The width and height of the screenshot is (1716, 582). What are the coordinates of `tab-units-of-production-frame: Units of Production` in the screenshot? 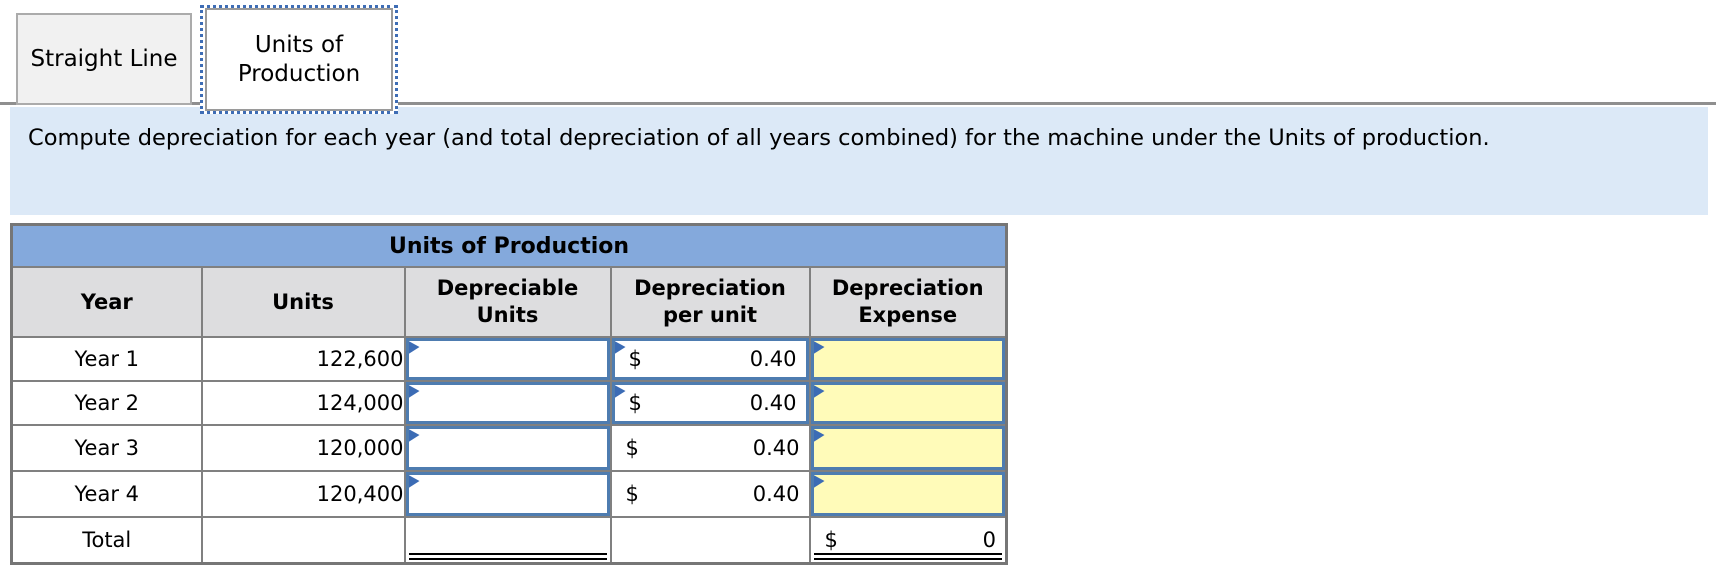 It's located at (299, 59).